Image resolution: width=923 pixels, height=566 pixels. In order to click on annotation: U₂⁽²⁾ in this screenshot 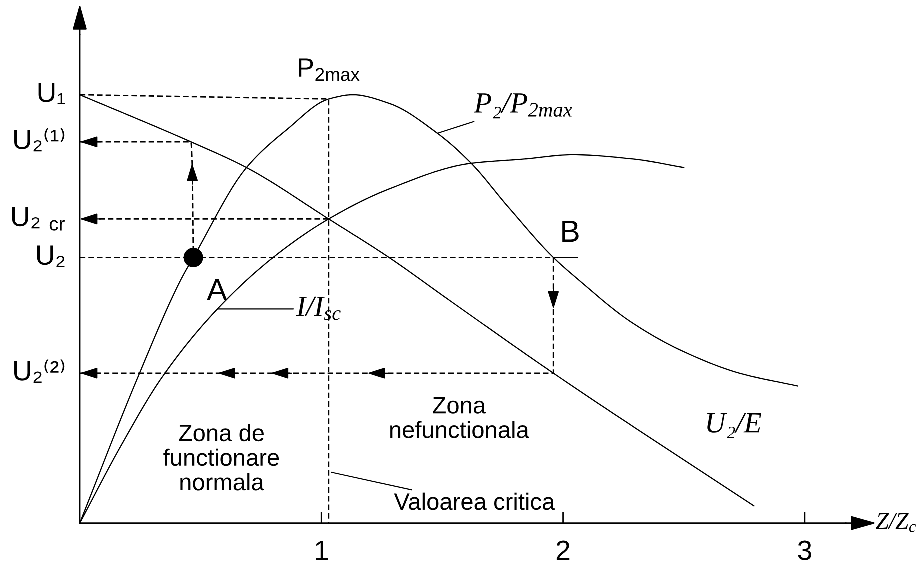, I will do `click(39, 371)`.